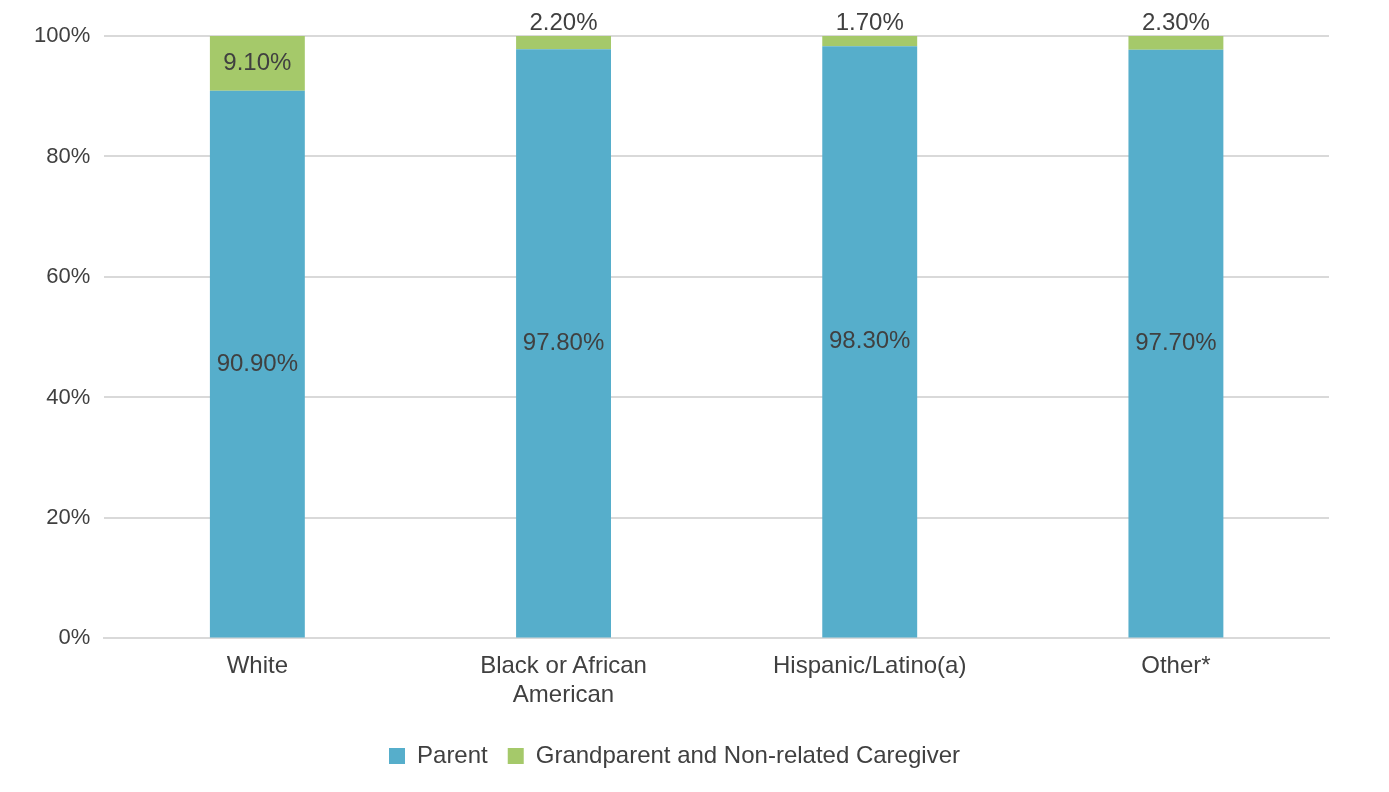 The height and width of the screenshot is (792, 1389). I want to click on x-tick-label: White, so click(257, 665).